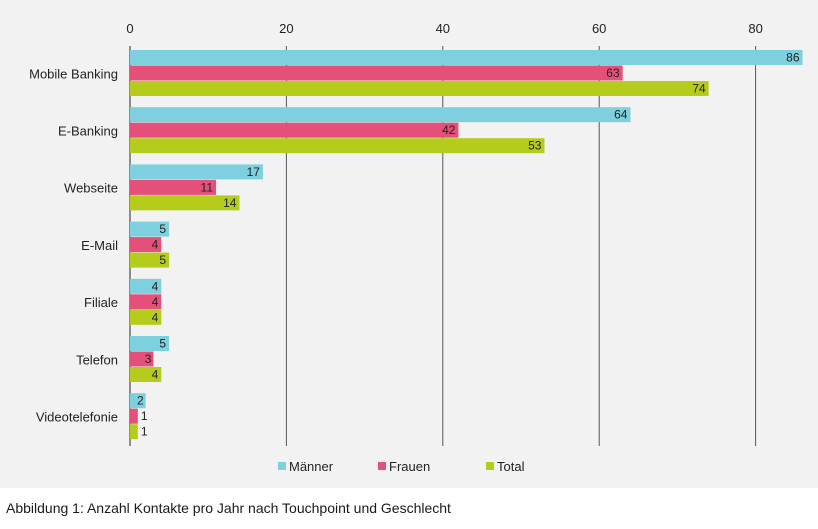  What do you see at coordinates (91, 188) in the screenshot?
I see `category-label: Webseite` at bounding box center [91, 188].